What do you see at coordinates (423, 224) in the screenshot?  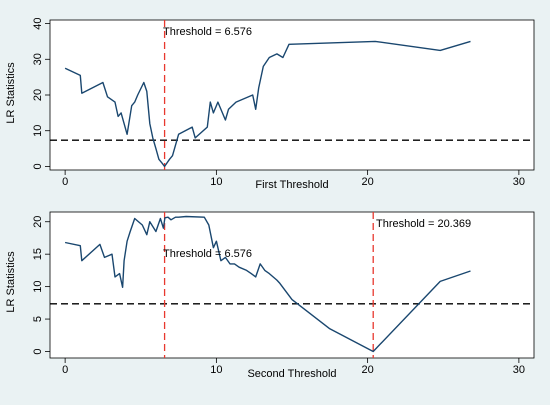 I see `threshold-annotation: Threshold = 20.369` at bounding box center [423, 224].